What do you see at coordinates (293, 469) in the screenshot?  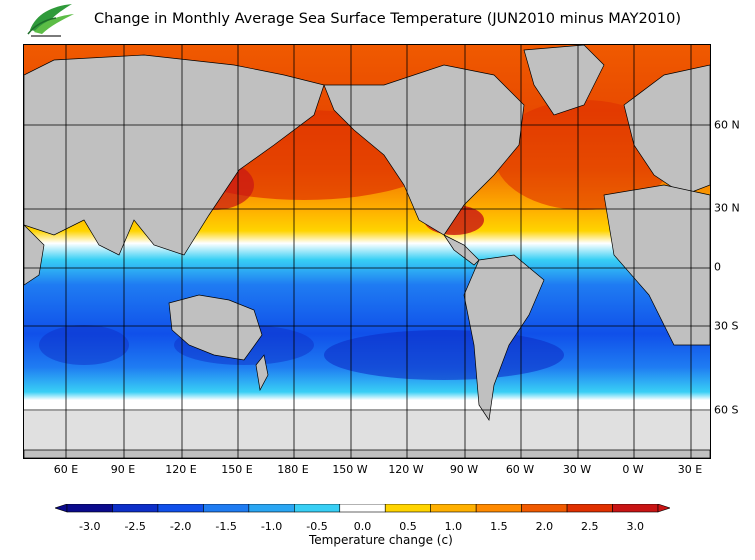 I see `lon-label: 180 E` at bounding box center [293, 469].